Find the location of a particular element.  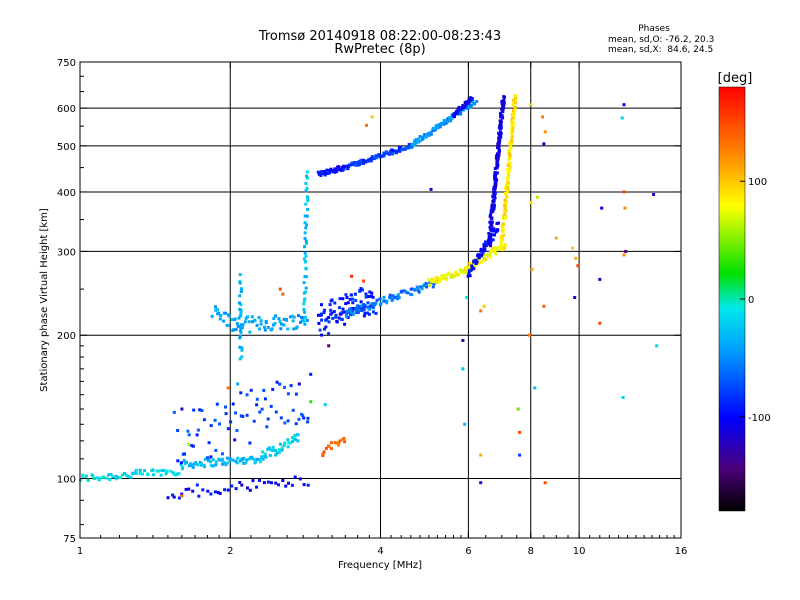

phase-stats-heading: Phases is located at coordinates (654, 29).